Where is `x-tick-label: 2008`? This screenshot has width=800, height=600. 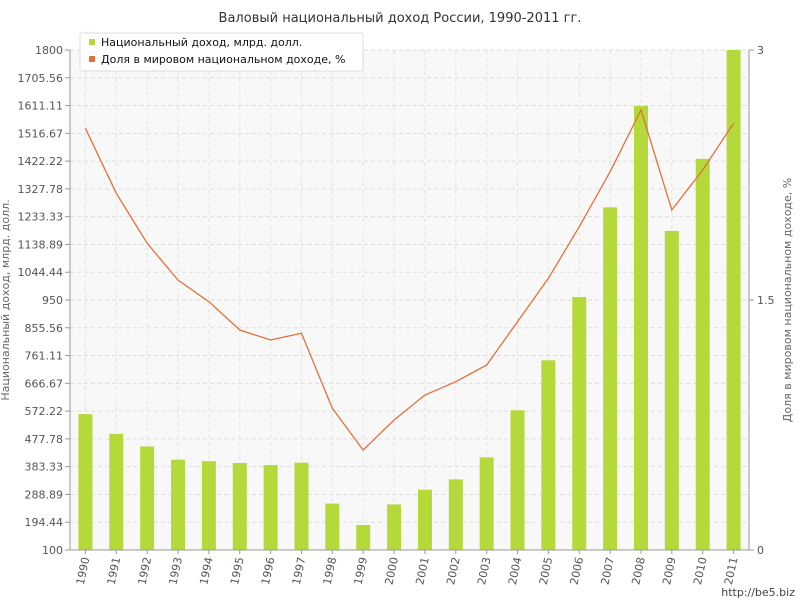 x-tick-label: 2008 is located at coordinates (638, 571).